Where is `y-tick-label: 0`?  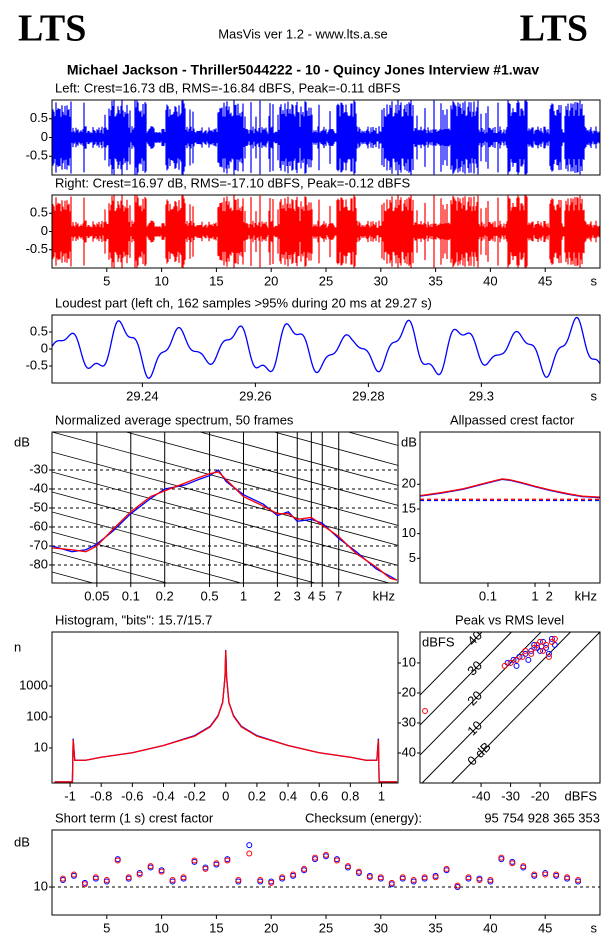 y-tick-label: 0 is located at coordinates (44, 230).